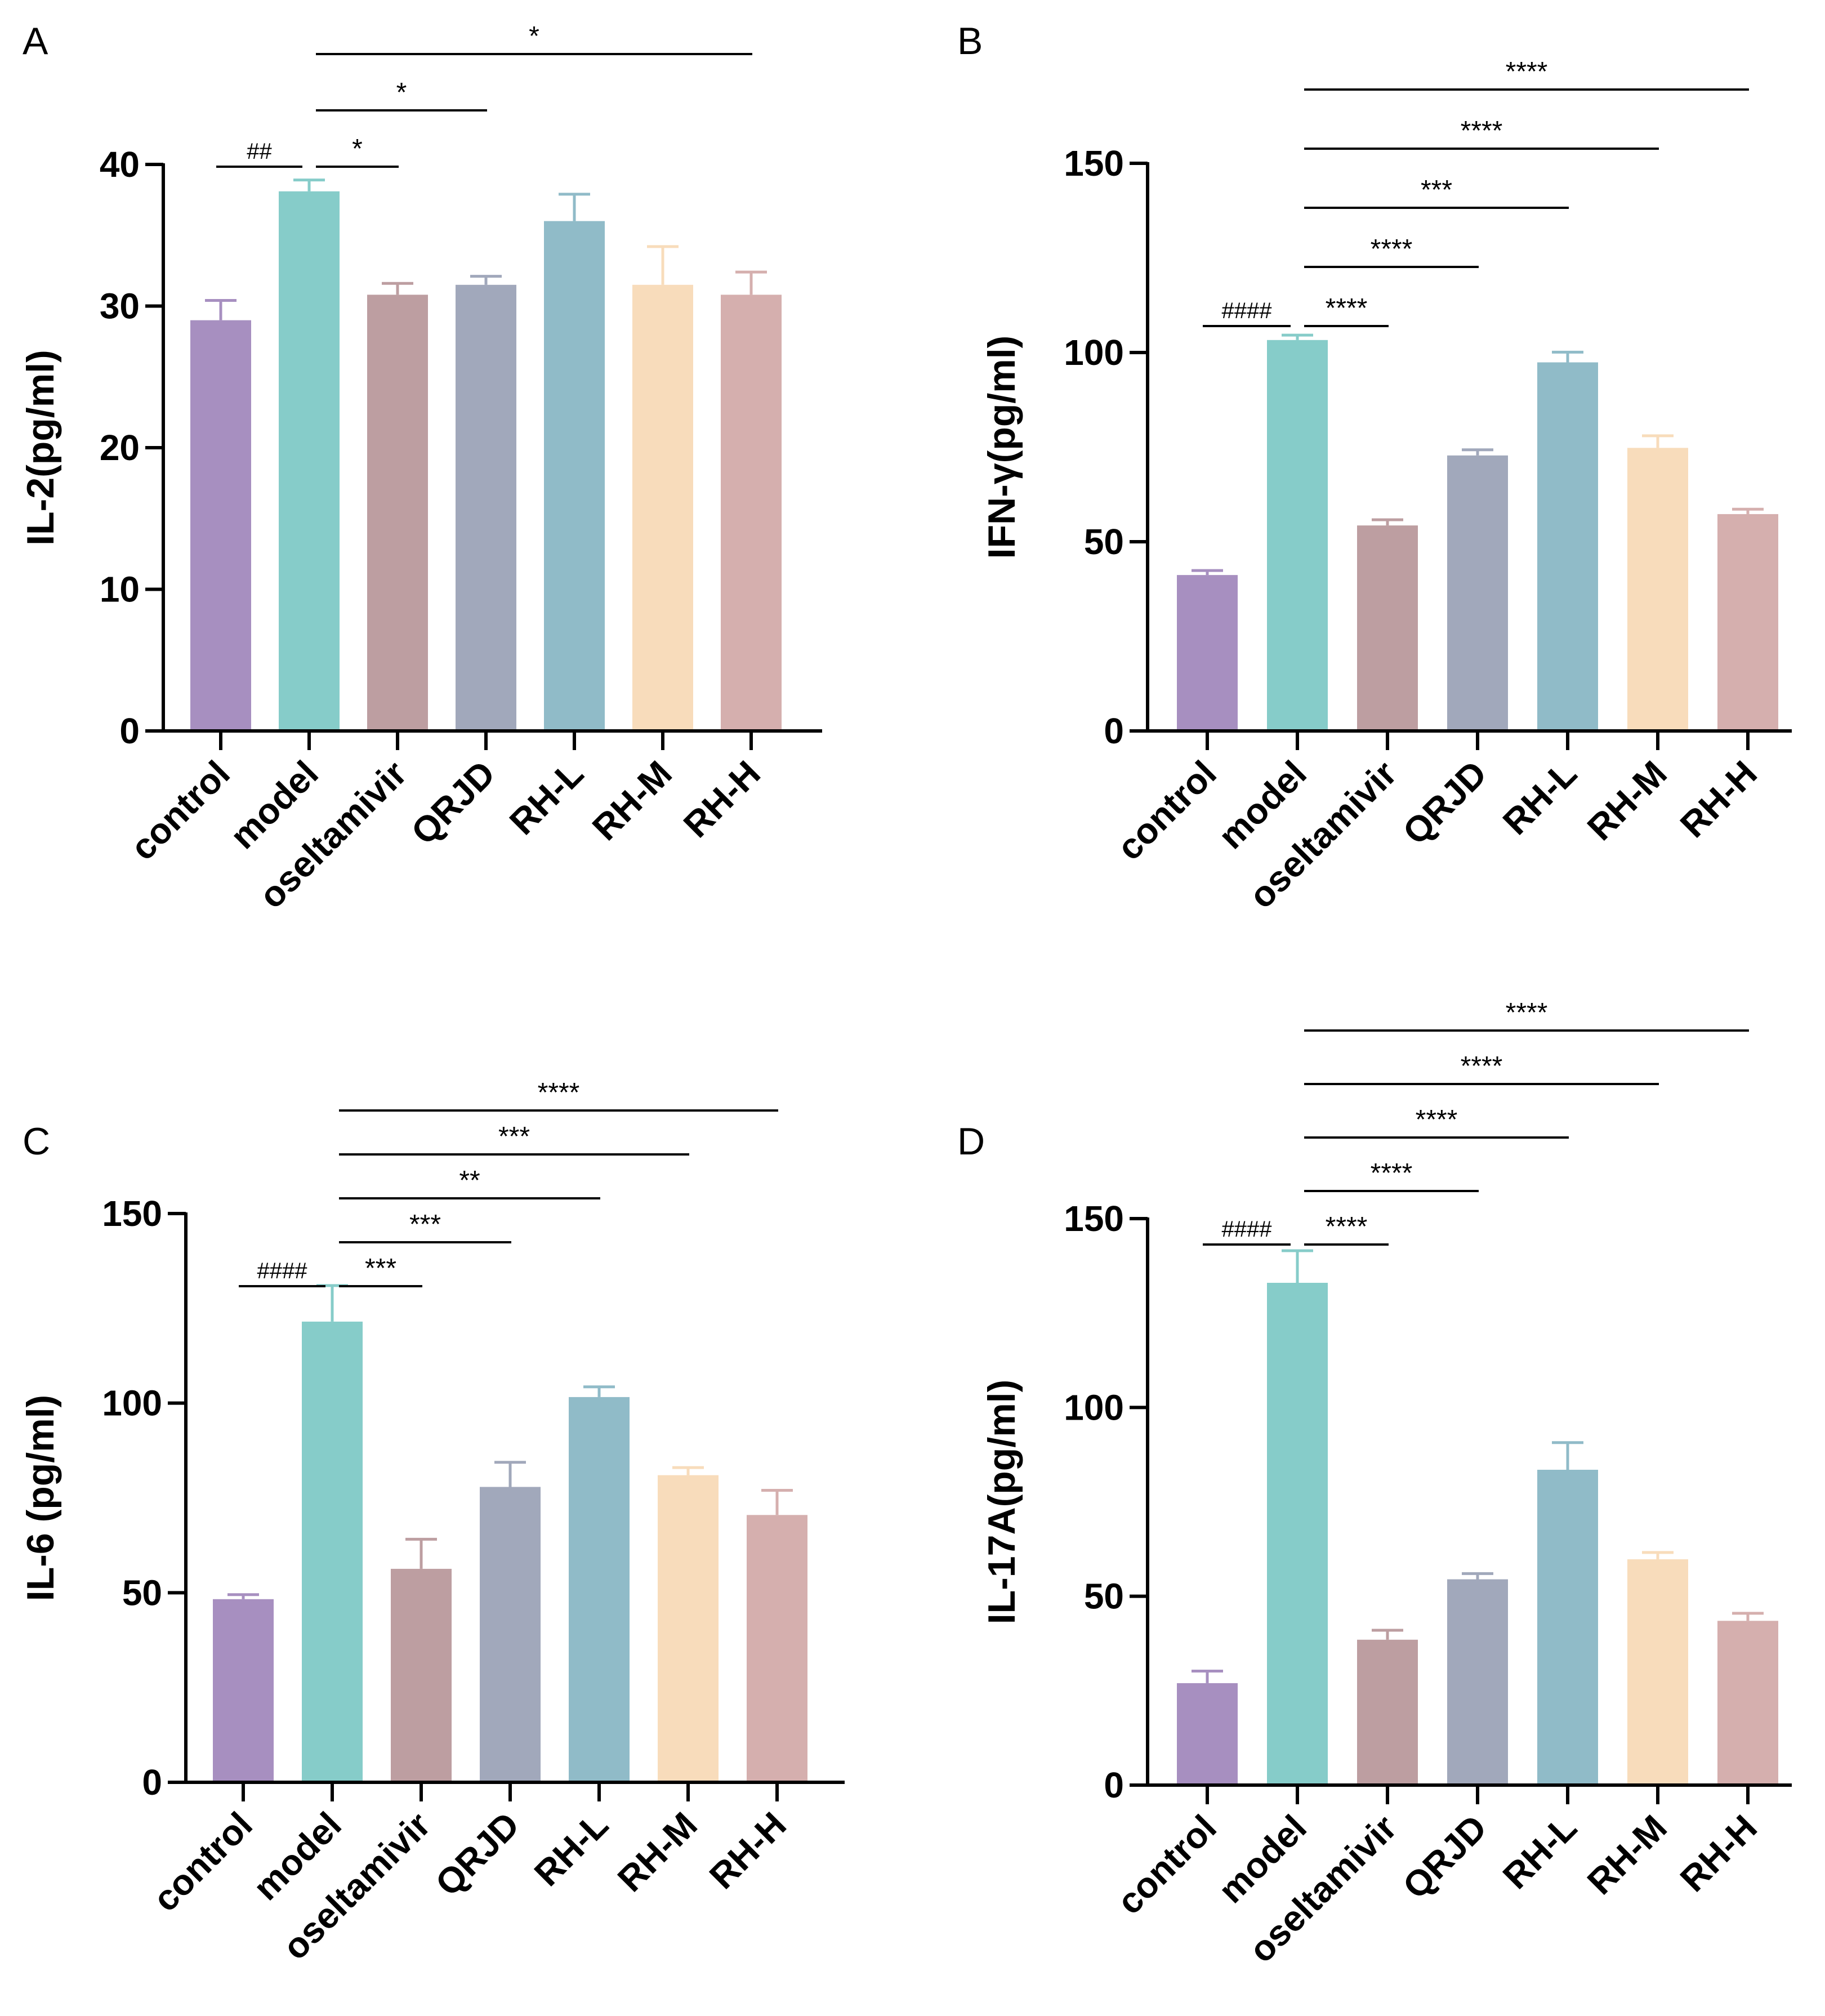 The image size is (1825, 2016). What do you see at coordinates (120, 589) in the screenshot?
I see `y-tick-label: 10` at bounding box center [120, 589].